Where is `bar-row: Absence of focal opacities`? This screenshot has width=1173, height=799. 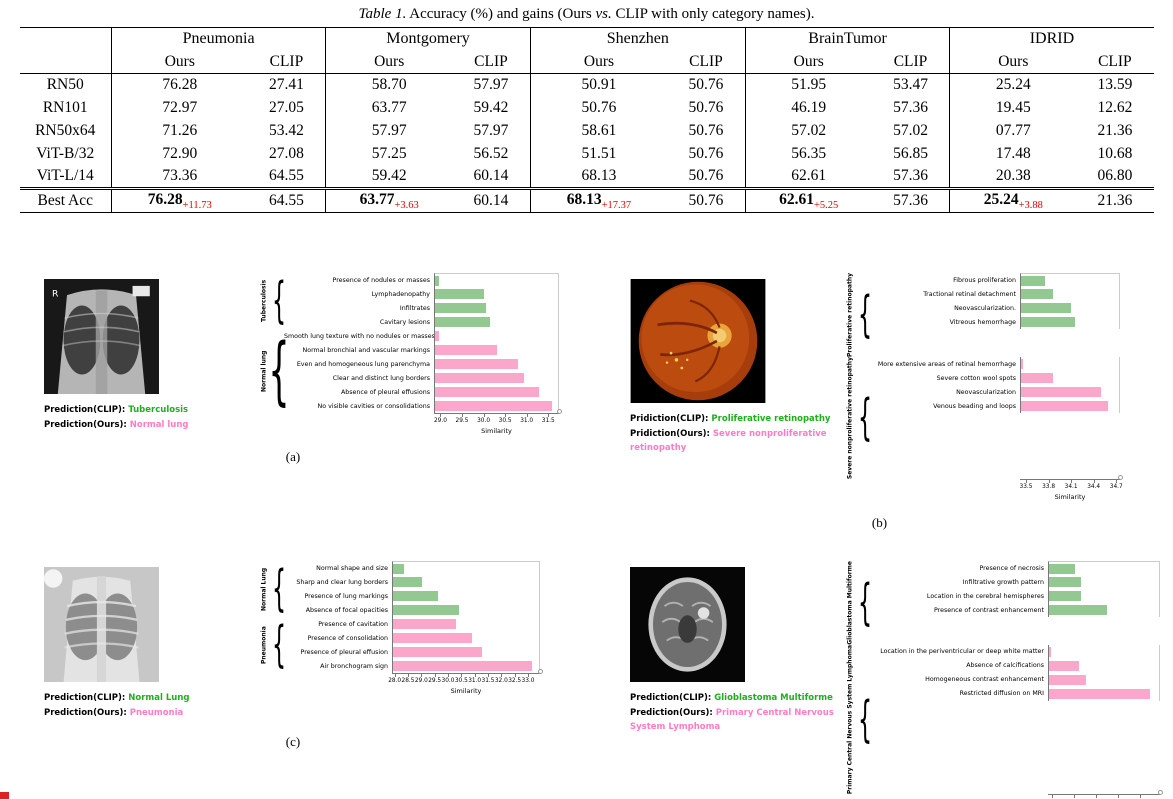
bar-row: Absence of focal opacities is located at coordinates (412, 610).